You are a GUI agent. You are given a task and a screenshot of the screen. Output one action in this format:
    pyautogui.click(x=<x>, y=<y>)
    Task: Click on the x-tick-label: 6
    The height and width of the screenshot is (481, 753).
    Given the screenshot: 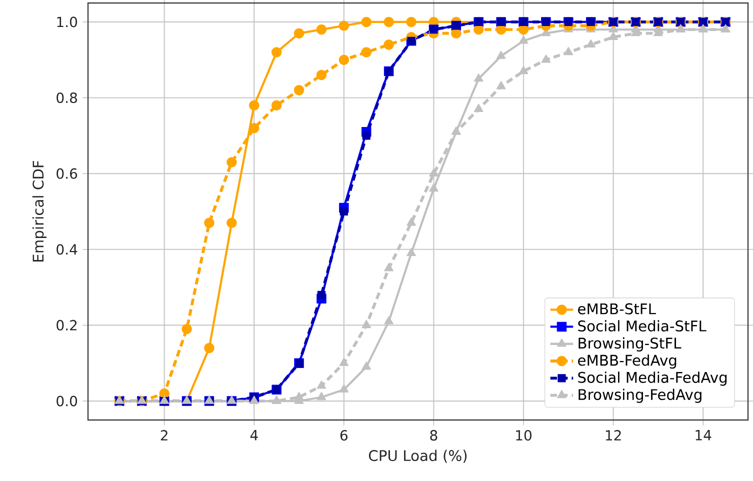 What is the action you would take?
    pyautogui.click(x=344, y=435)
    